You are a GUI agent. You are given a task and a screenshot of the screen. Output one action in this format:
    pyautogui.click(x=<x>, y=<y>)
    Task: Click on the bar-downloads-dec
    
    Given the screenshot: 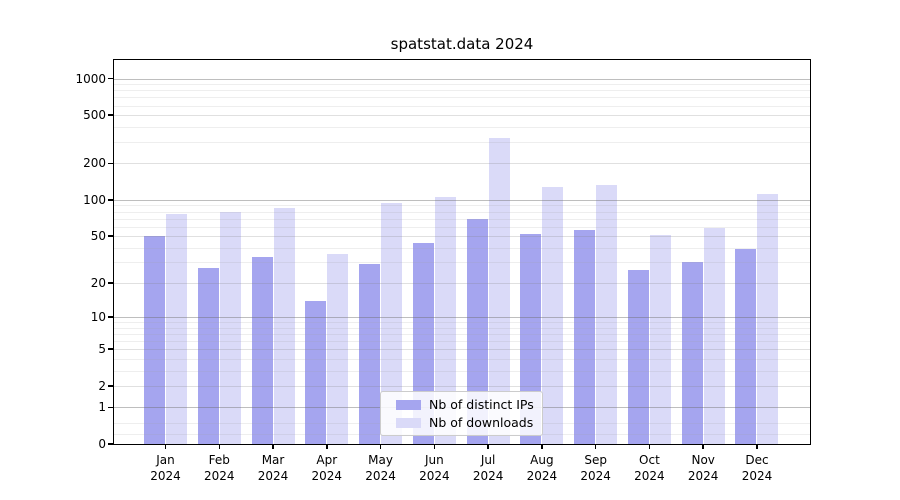 What is the action you would take?
    pyautogui.click(x=768, y=319)
    